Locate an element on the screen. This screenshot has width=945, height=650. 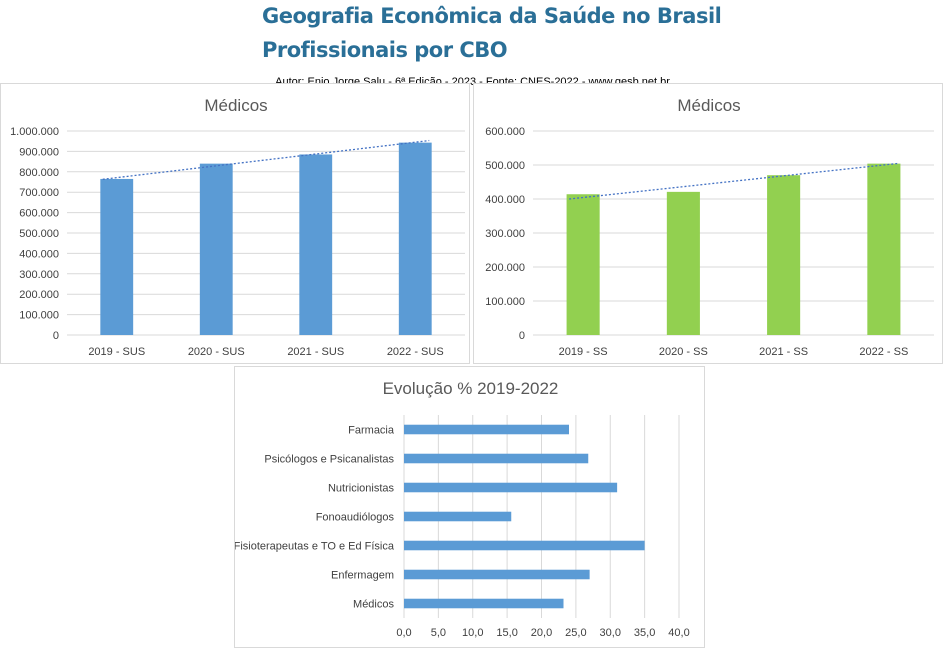
x-tick-label: 15,0 is located at coordinates (506, 633).